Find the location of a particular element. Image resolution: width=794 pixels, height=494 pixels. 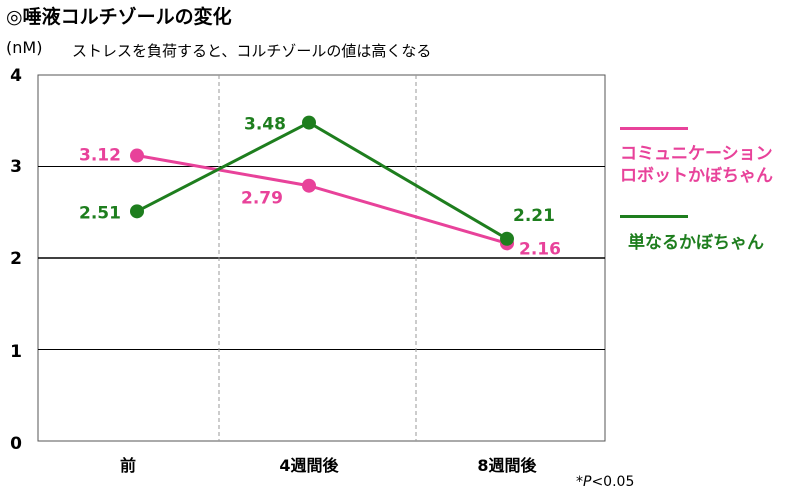

y-tick-1: 1 is located at coordinates (16, 352).